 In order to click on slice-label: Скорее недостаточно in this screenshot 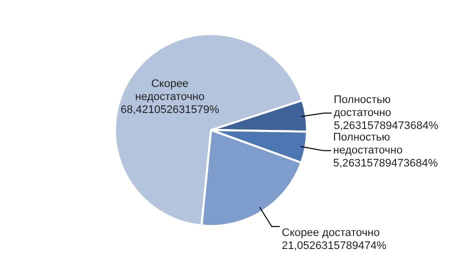, I will do `click(170, 90)`.